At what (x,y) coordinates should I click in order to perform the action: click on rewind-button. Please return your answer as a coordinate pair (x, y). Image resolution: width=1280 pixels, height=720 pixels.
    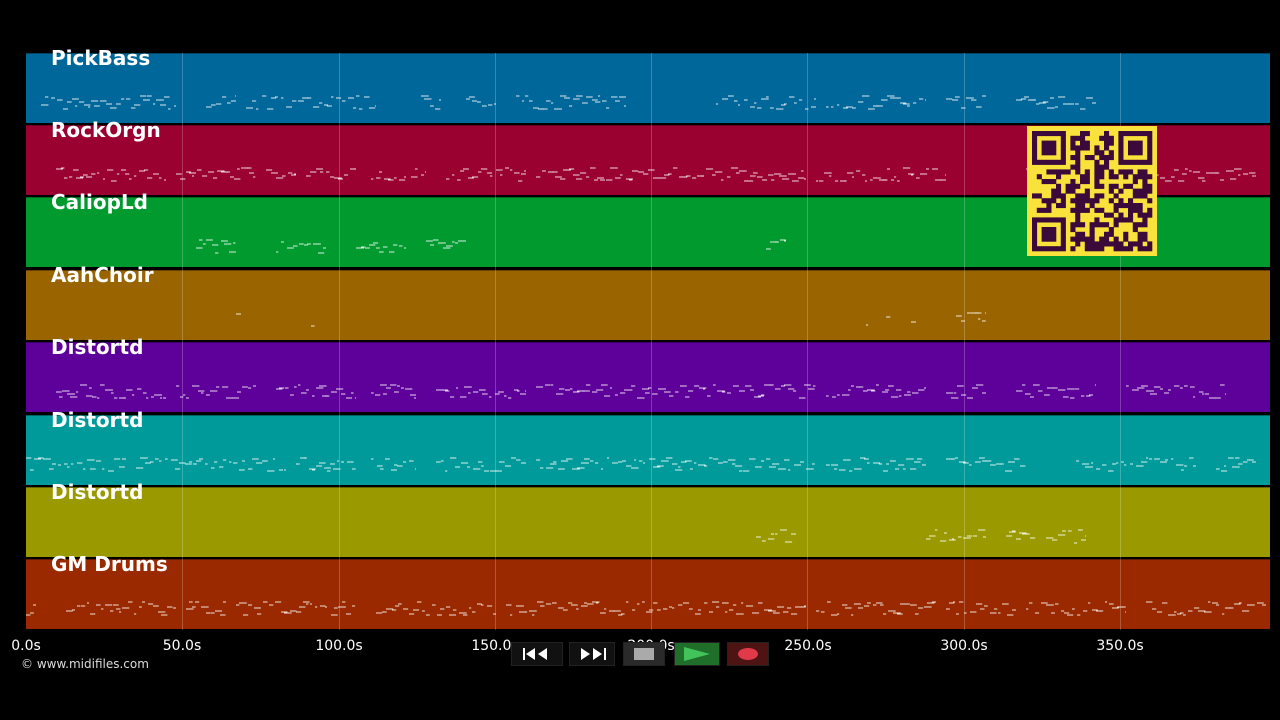
    Looking at the image, I should click on (537, 654).